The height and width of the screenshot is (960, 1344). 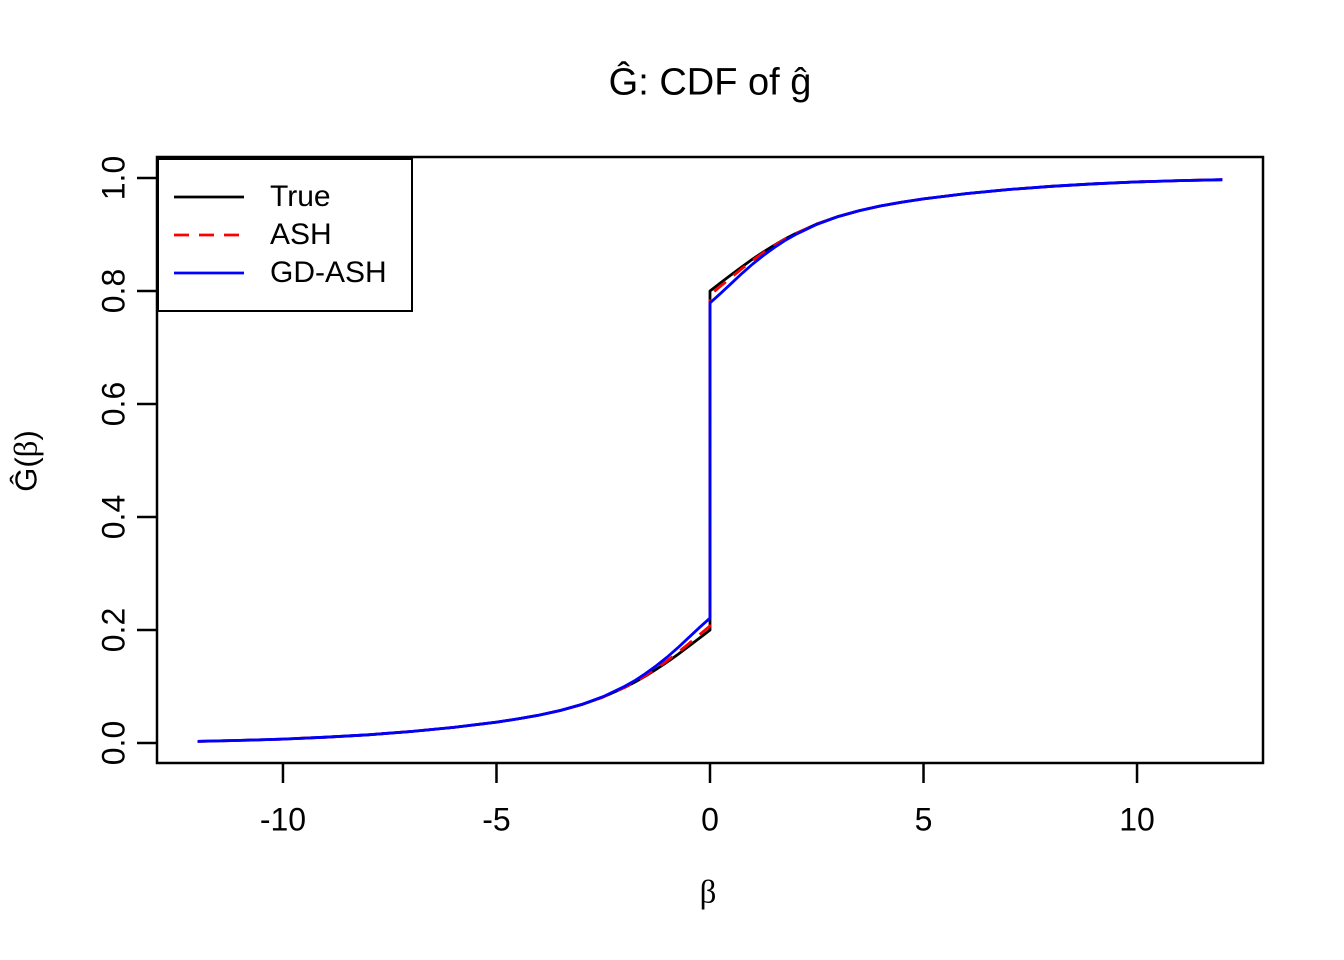 What do you see at coordinates (283, 819) in the screenshot?
I see `x-tick-label: -10` at bounding box center [283, 819].